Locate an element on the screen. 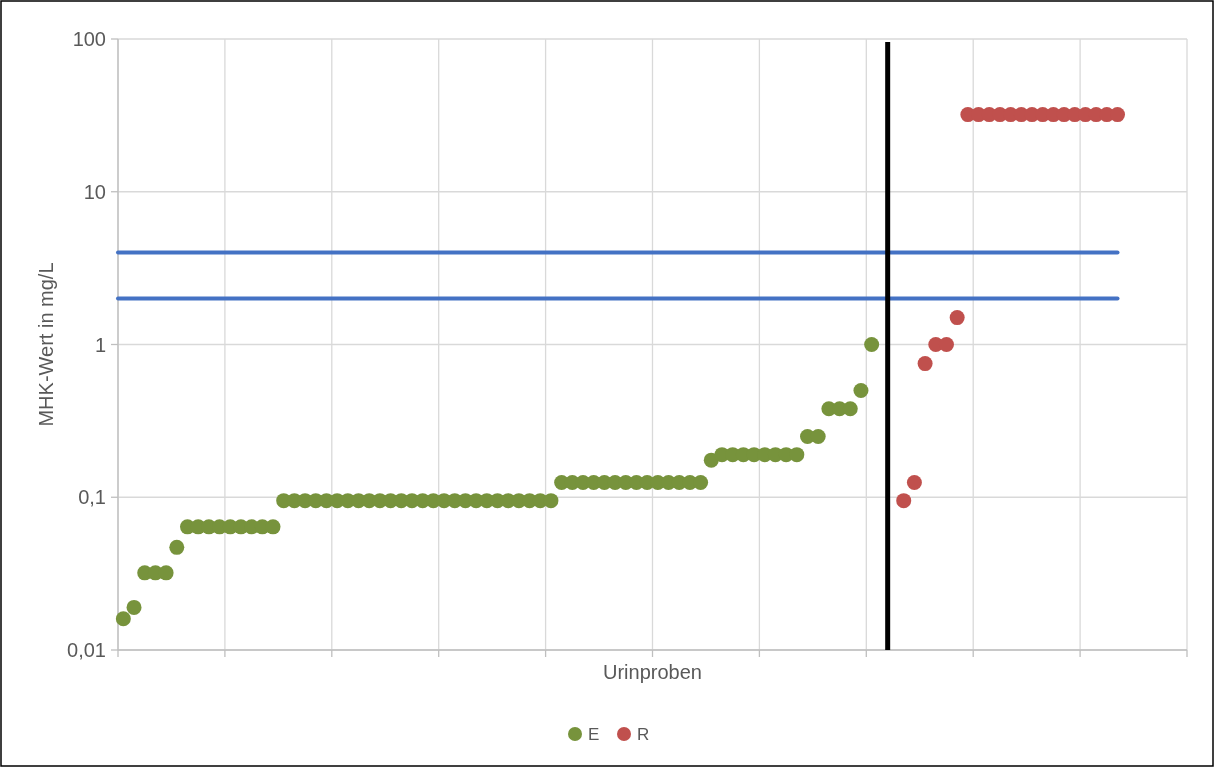  legend-label: R is located at coordinates (643, 734).